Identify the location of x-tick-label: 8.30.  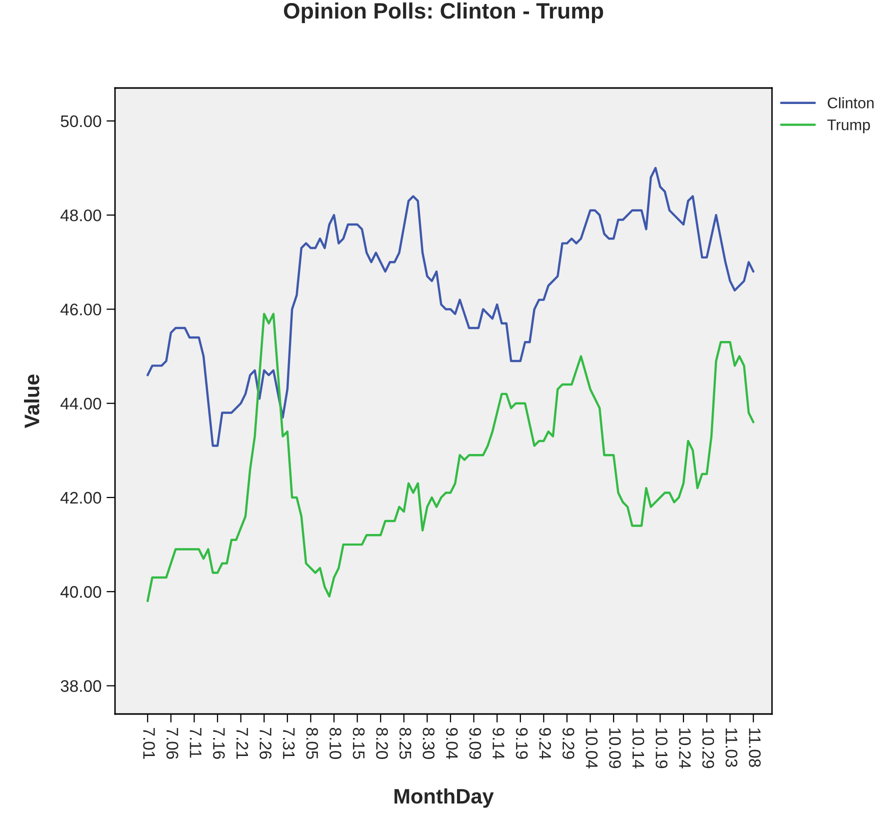
(428, 743).